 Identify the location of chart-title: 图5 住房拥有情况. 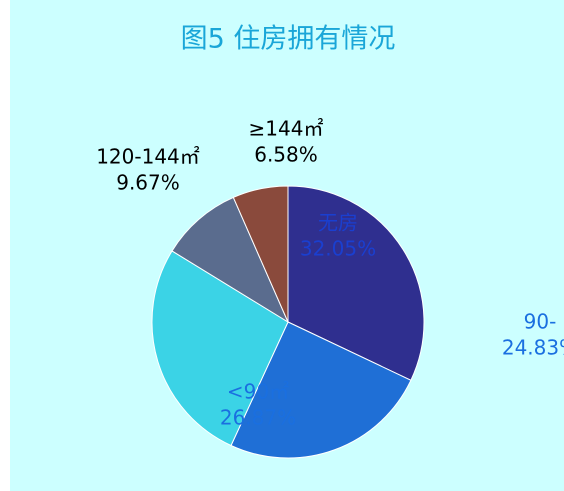
(288, 39).